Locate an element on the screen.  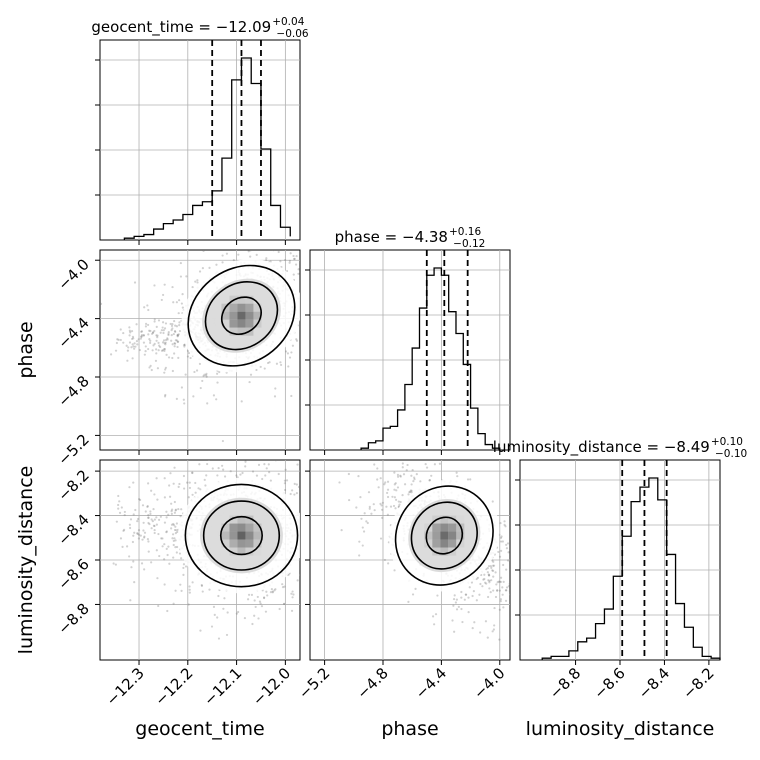
x-tick-label: −4.0 is located at coordinates (489, 683).